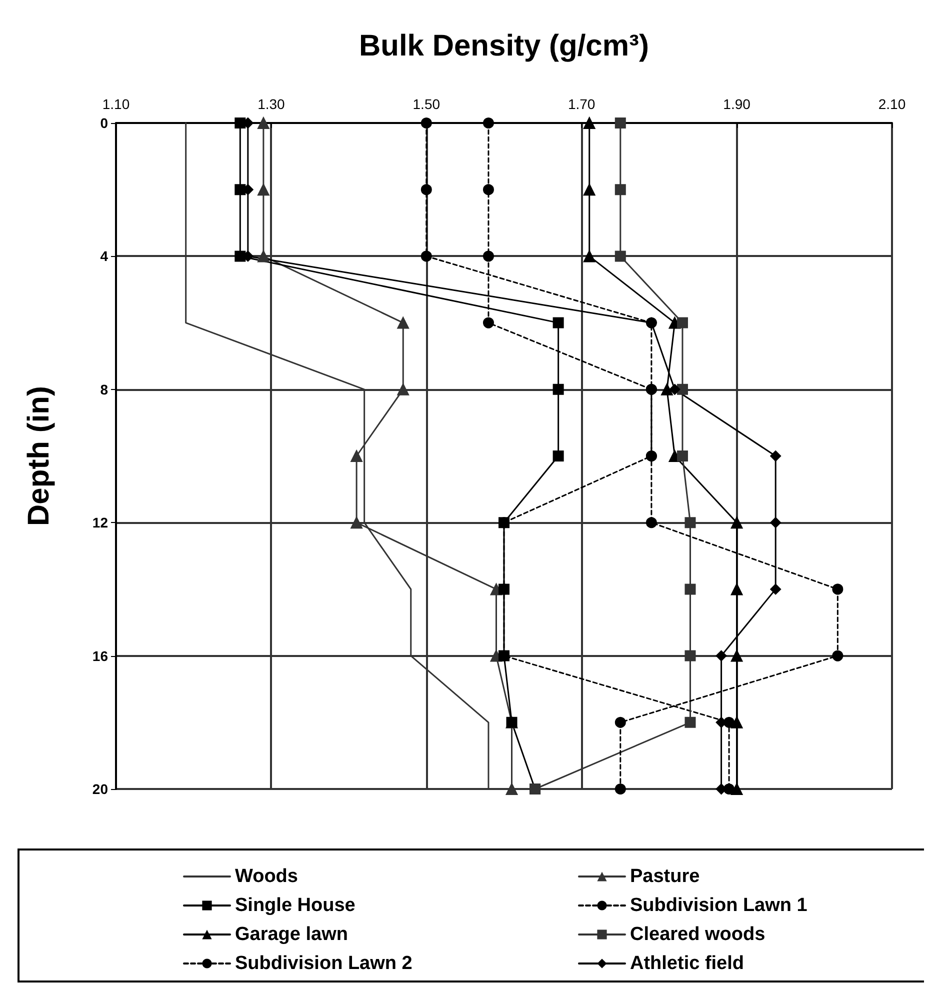  What do you see at coordinates (665, 876) in the screenshot?
I see `legend-label: Pasture` at bounding box center [665, 876].